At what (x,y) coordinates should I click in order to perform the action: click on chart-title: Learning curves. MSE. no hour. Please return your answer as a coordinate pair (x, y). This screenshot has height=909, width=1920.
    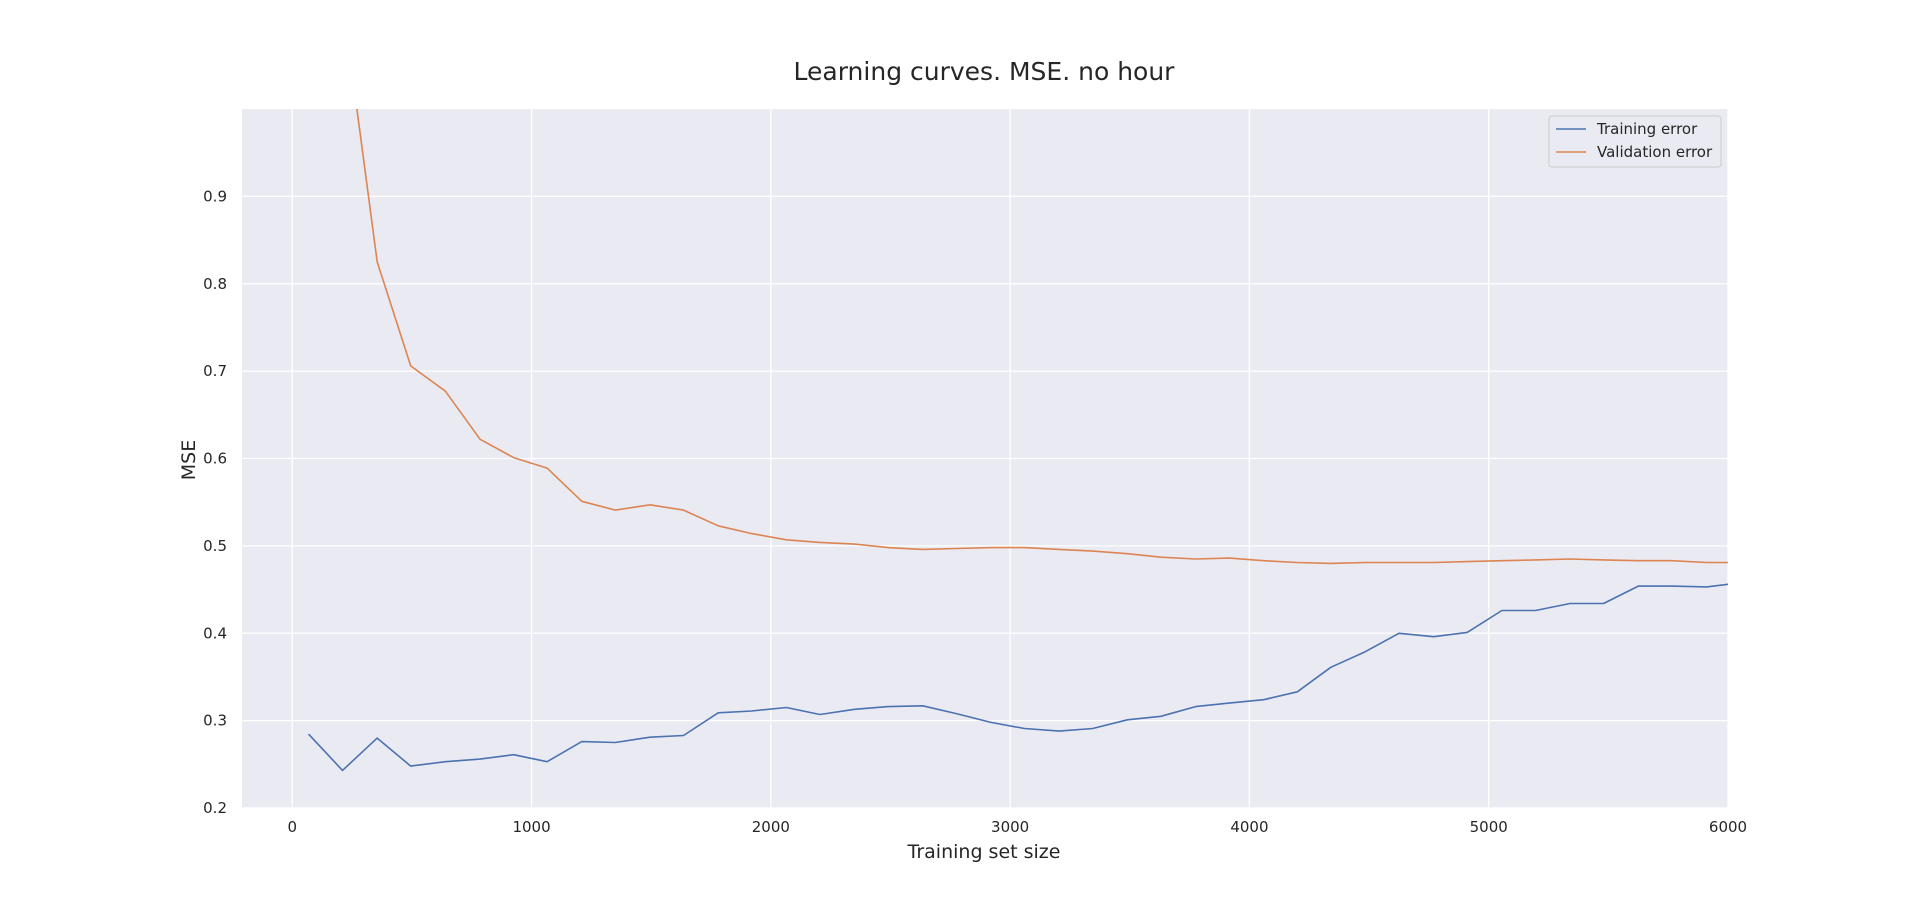
    Looking at the image, I should click on (985, 71).